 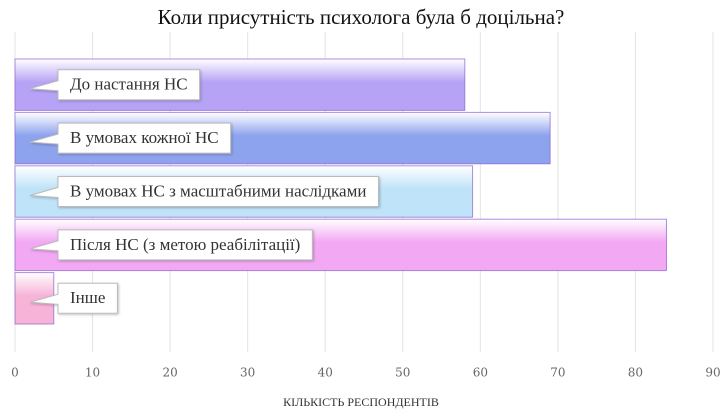 I want to click on bar-label: До настання НС, so click(x=129, y=84).